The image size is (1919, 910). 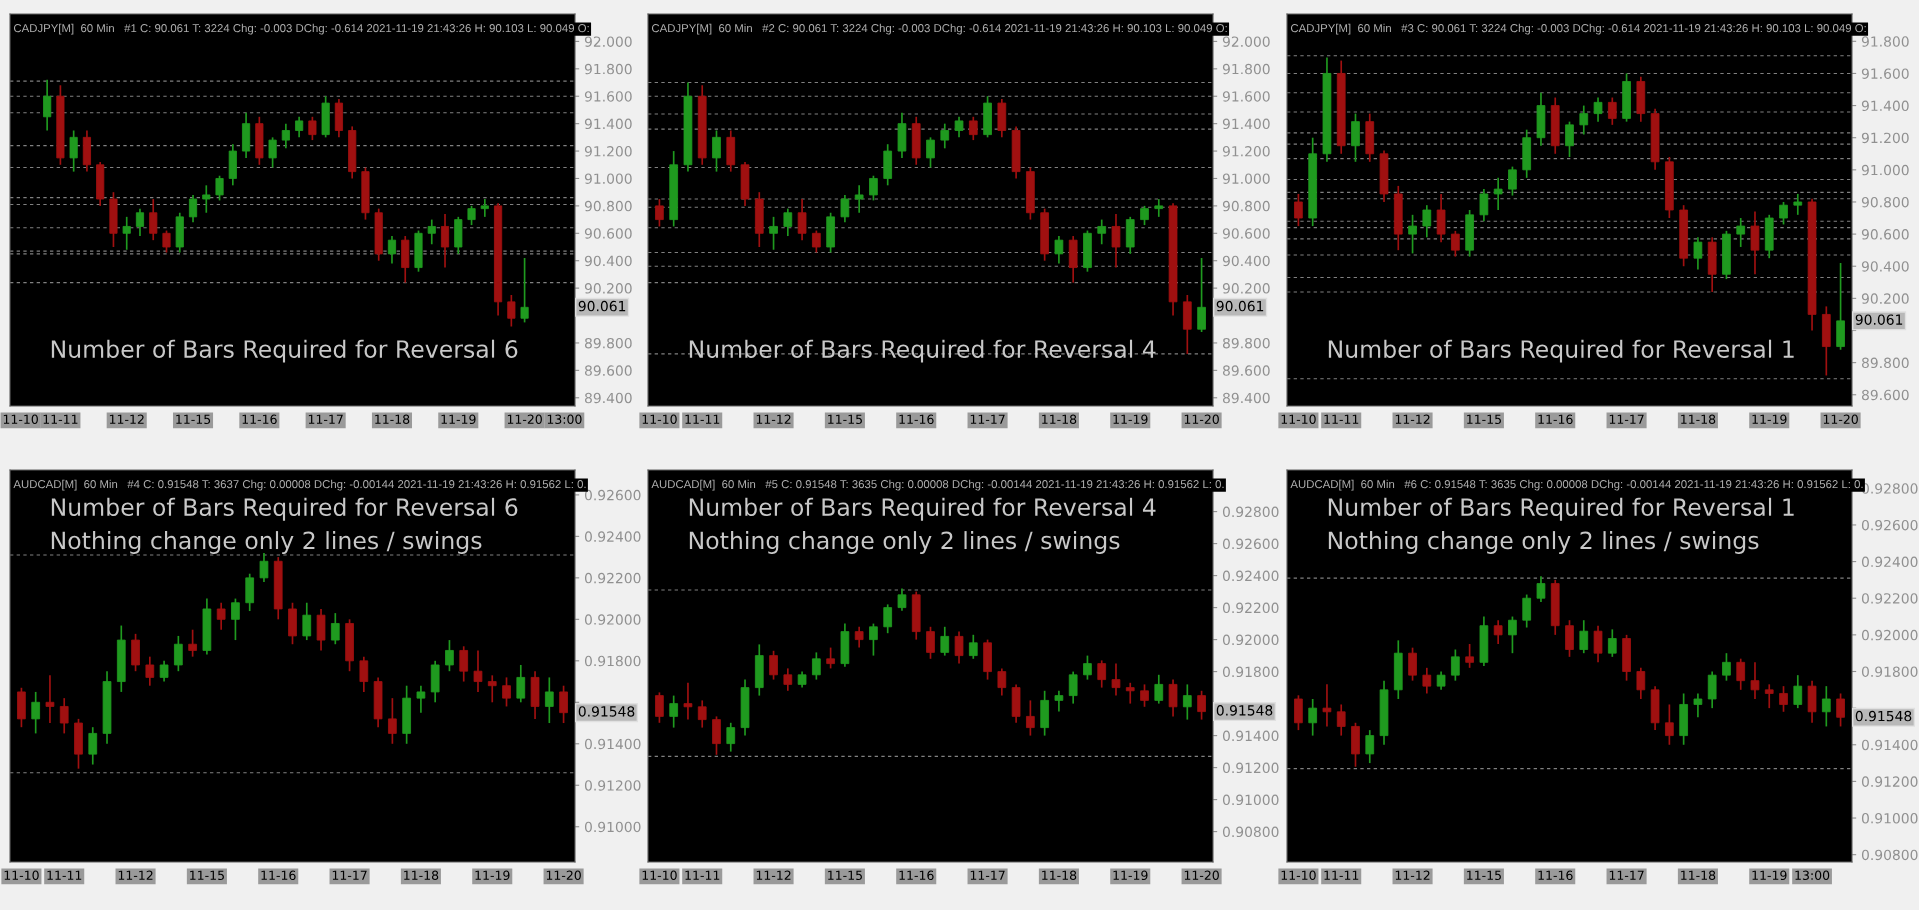 What do you see at coordinates (1885, 73) in the screenshot?
I see `y-tick-label: 91.600` at bounding box center [1885, 73].